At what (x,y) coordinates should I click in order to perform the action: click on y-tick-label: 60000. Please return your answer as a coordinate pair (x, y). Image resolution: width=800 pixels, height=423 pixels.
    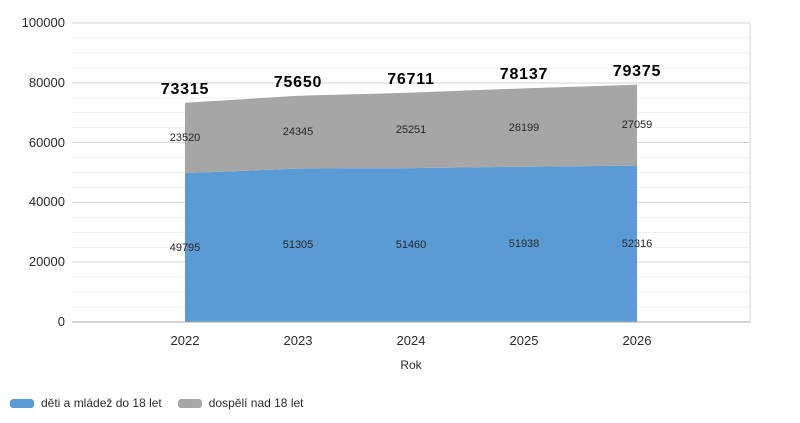
    Looking at the image, I should click on (46, 142).